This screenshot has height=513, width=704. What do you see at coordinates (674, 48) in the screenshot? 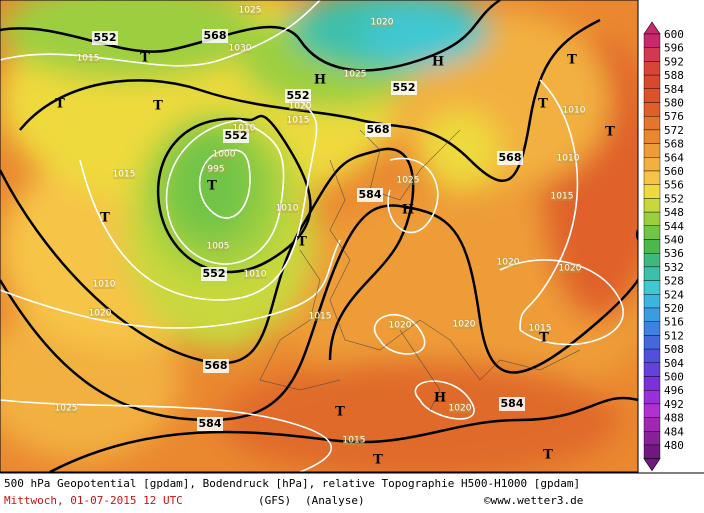
I see `scale-label: 596` at bounding box center [674, 48].